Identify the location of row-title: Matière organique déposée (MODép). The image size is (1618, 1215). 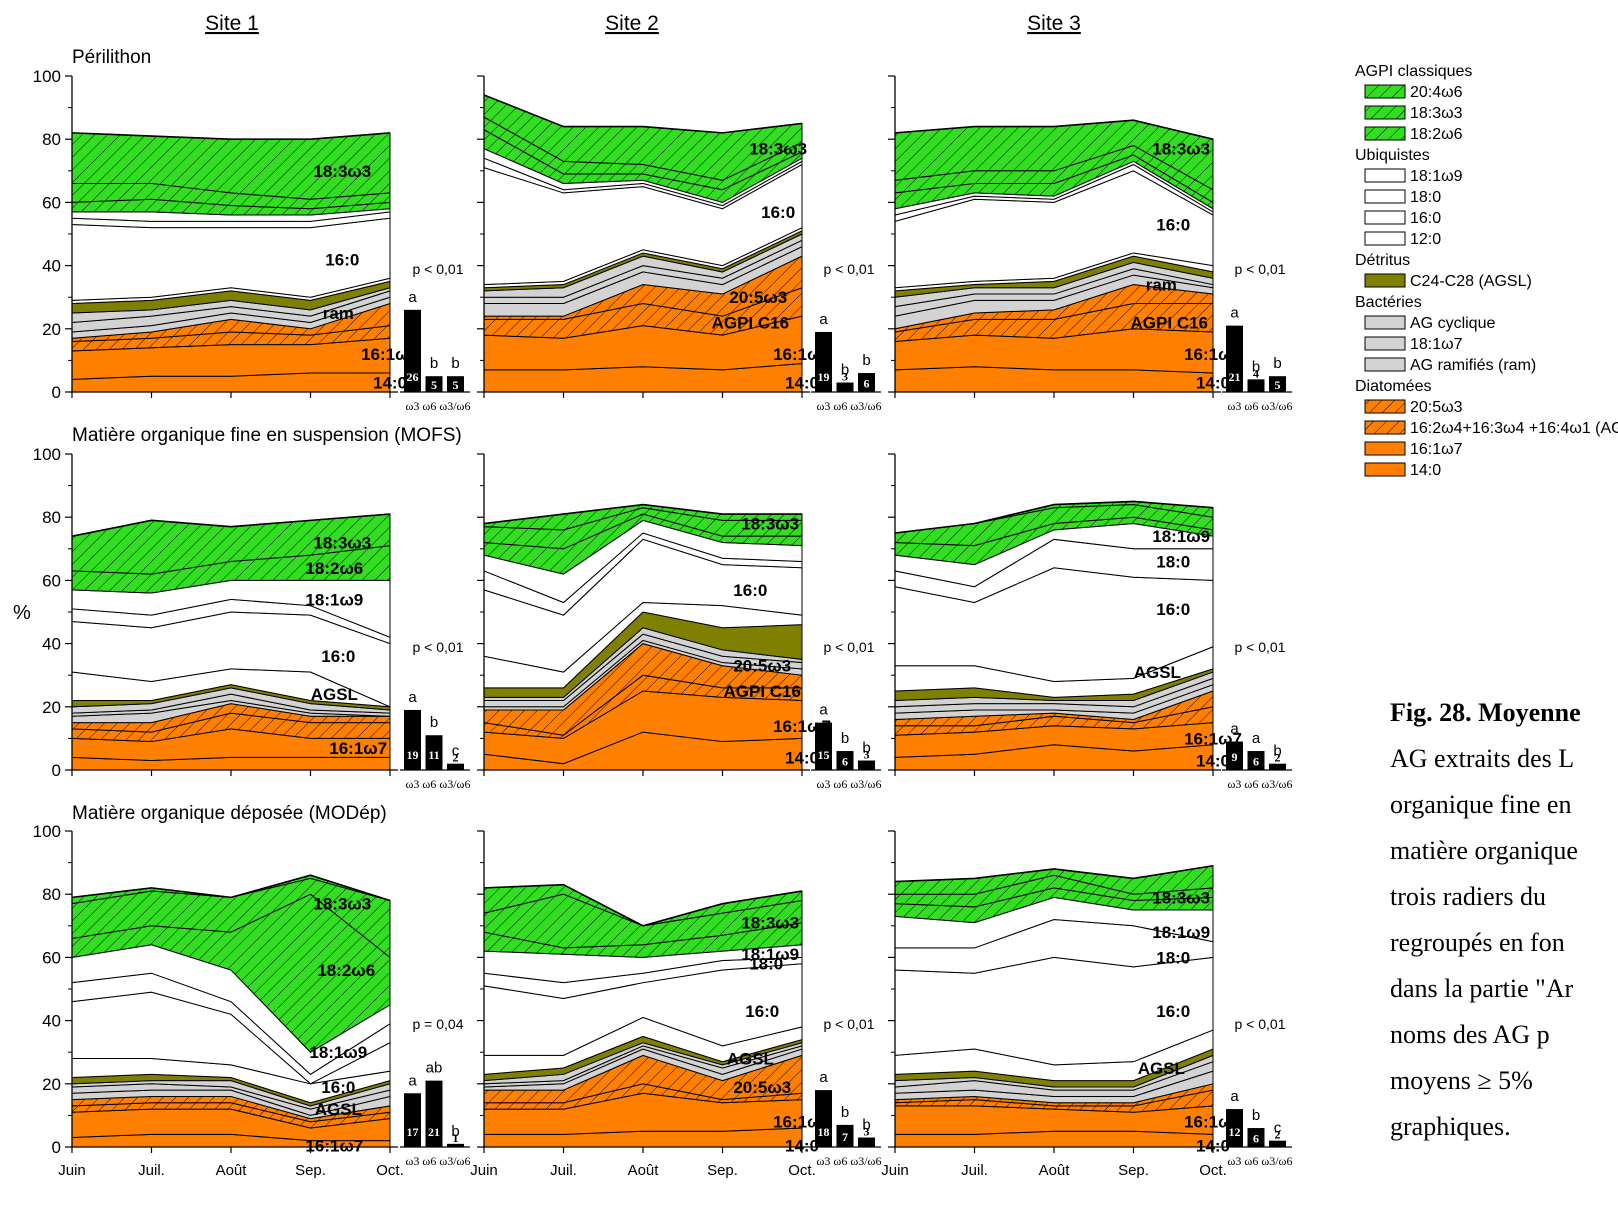
(229, 813).